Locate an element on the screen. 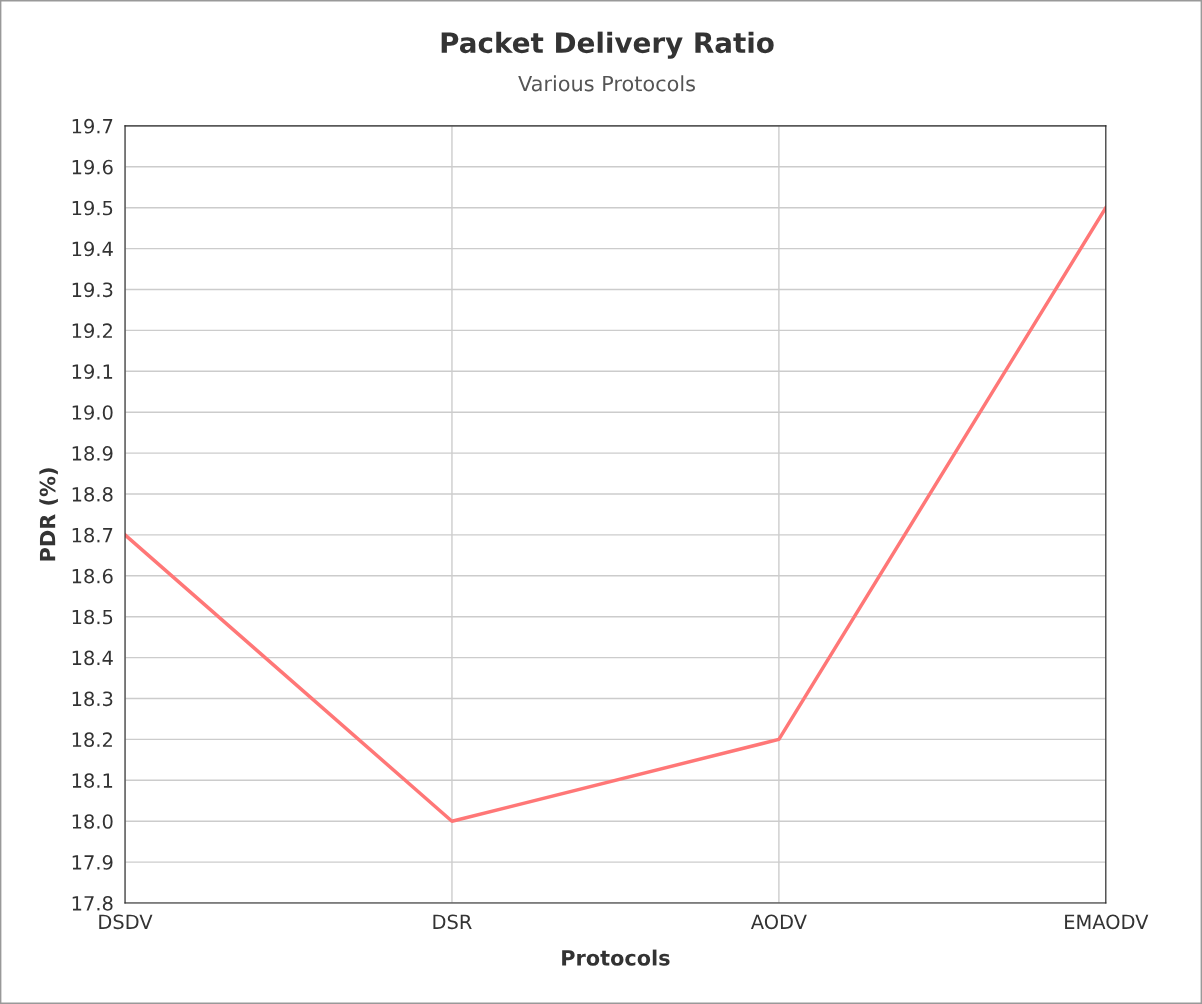 This screenshot has height=1004, width=1202. x-axis-title: Protocols is located at coordinates (616, 957).